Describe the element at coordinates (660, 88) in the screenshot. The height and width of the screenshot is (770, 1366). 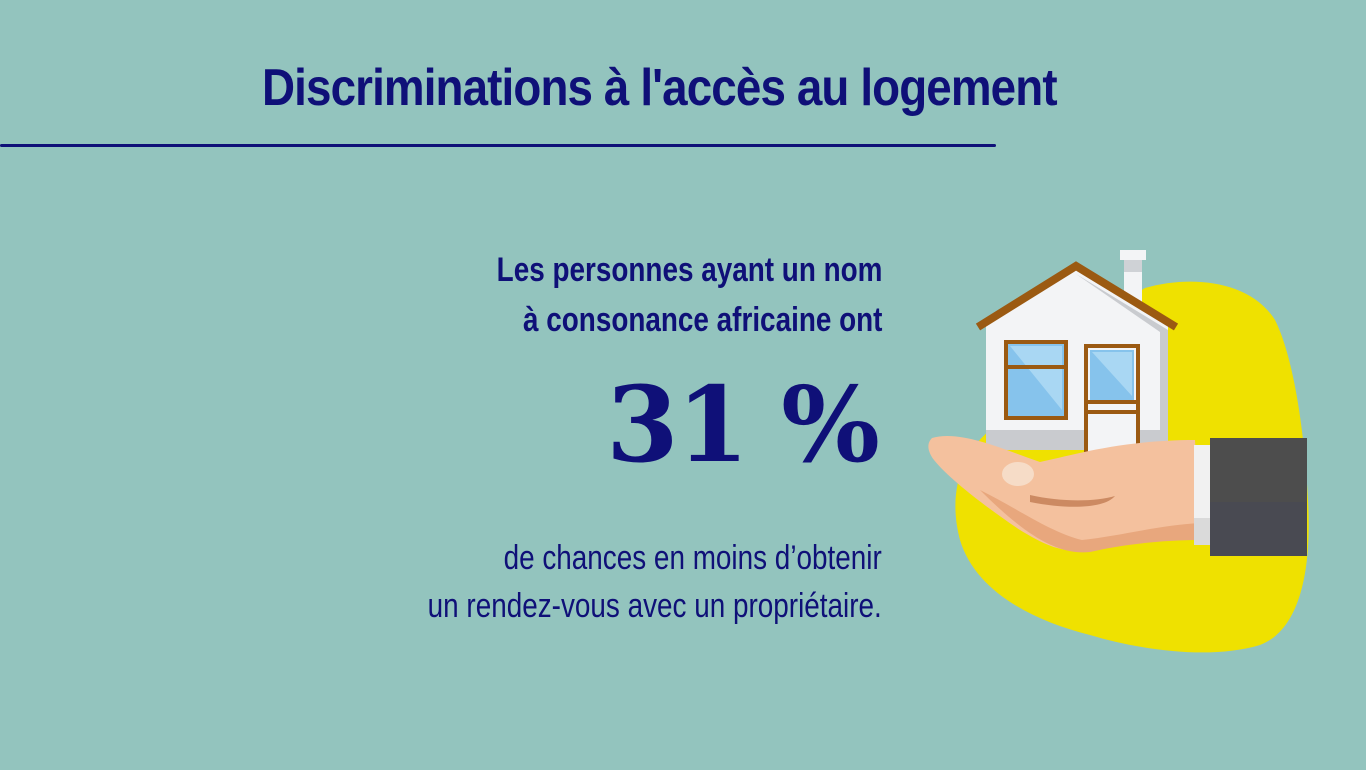
I see `page-title: Discriminations à l'accès au logement` at that location.